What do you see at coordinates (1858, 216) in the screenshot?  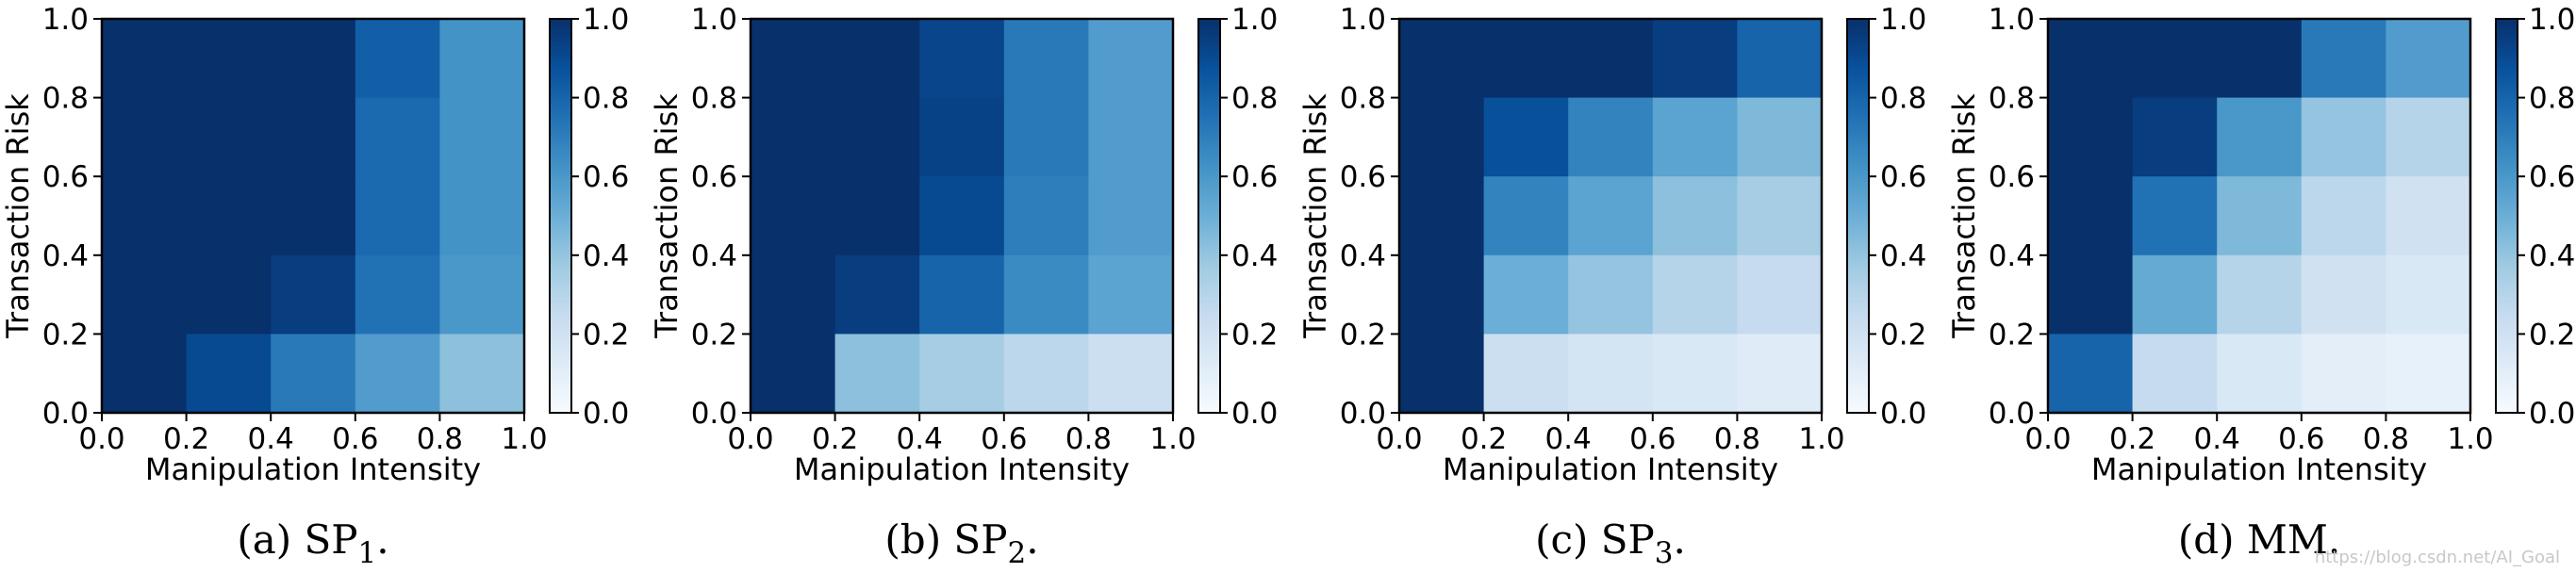 I see `colorbar` at bounding box center [1858, 216].